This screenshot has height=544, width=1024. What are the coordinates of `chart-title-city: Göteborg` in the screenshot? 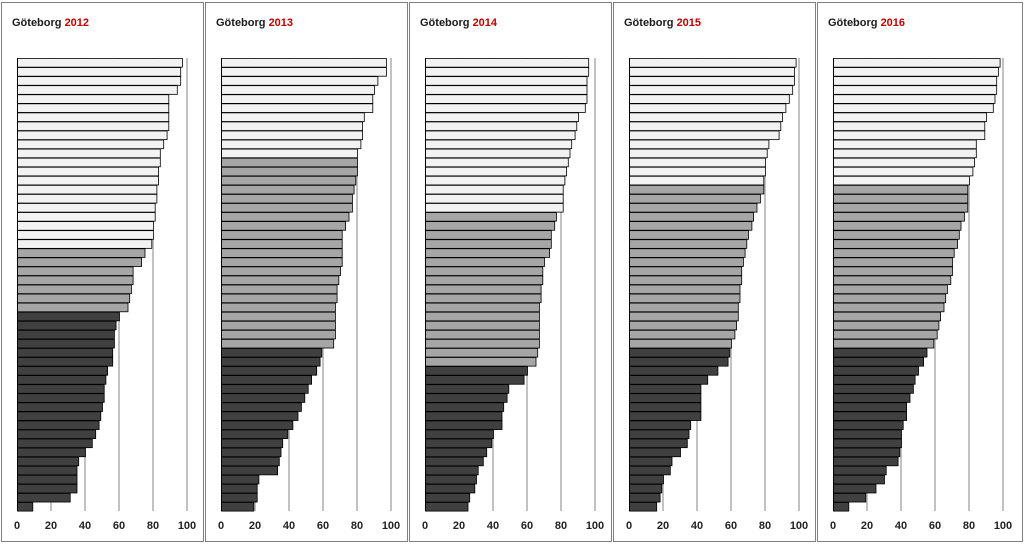 It's located at (649, 23).